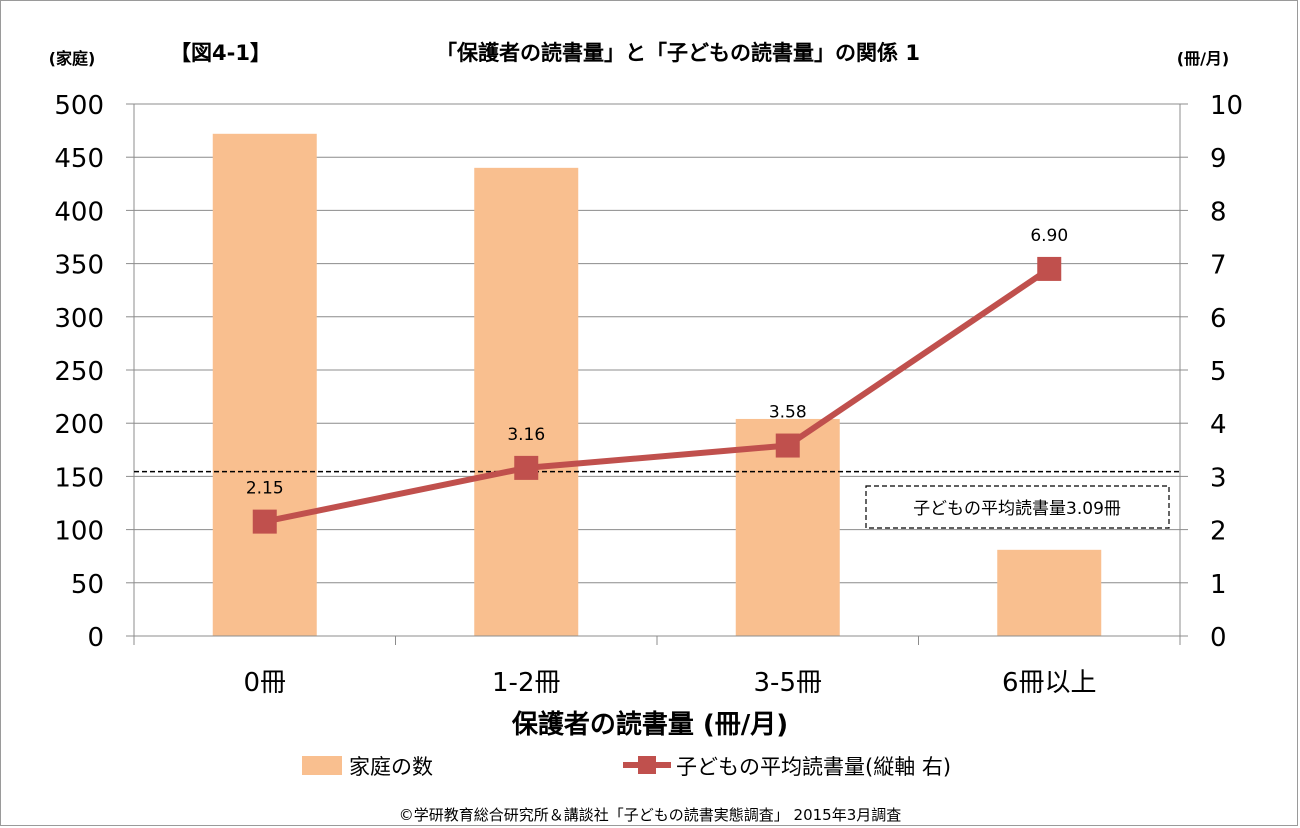 The image size is (1300, 828). Describe the element at coordinates (1218, 212) in the screenshot. I see `y-right-tick-label: 8` at that location.